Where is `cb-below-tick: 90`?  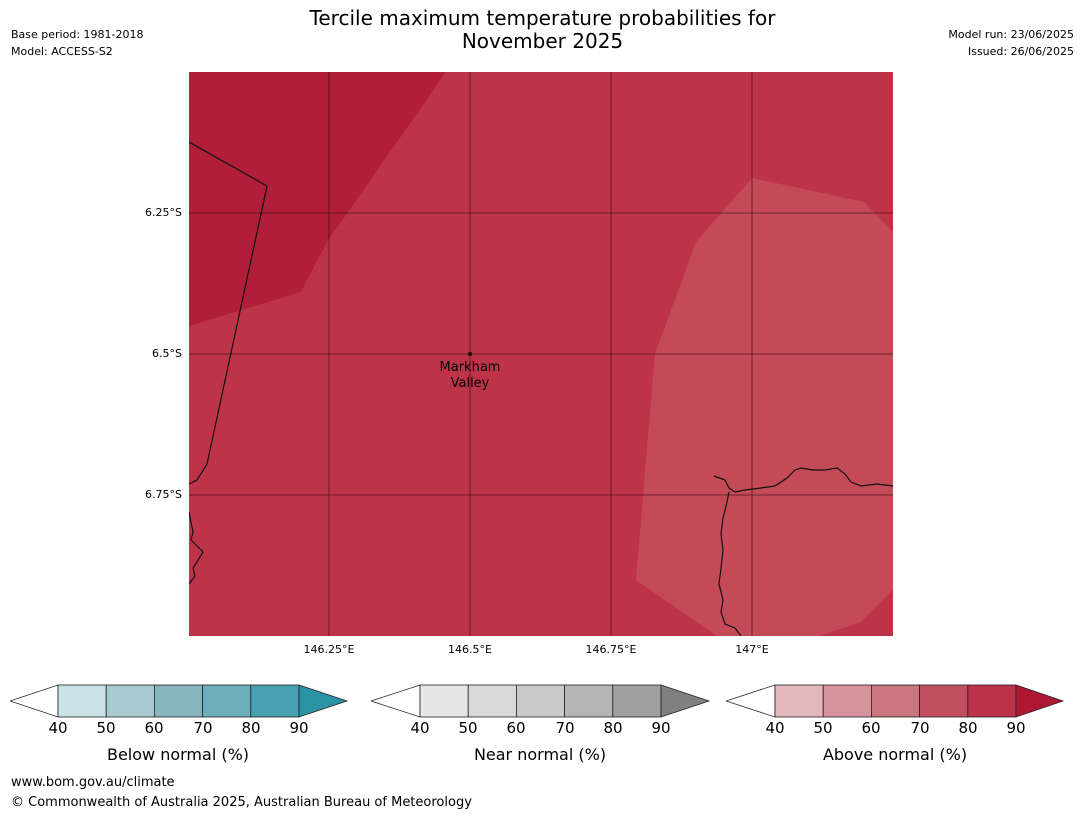
cb-below-tick: 90 is located at coordinates (299, 728).